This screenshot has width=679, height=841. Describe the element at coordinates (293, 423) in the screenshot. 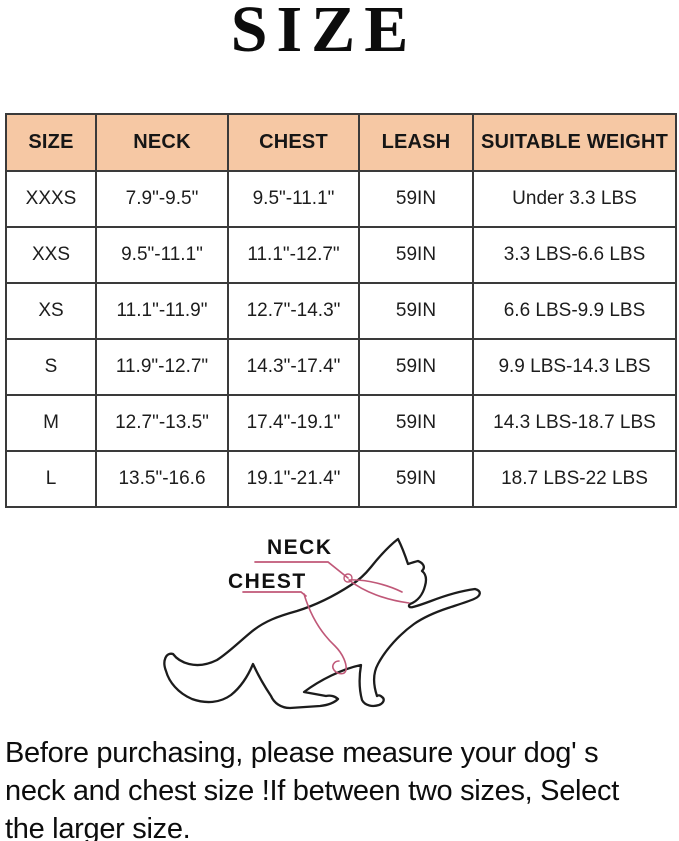

I see `table-cell: 17.4"-19.1"` at that location.